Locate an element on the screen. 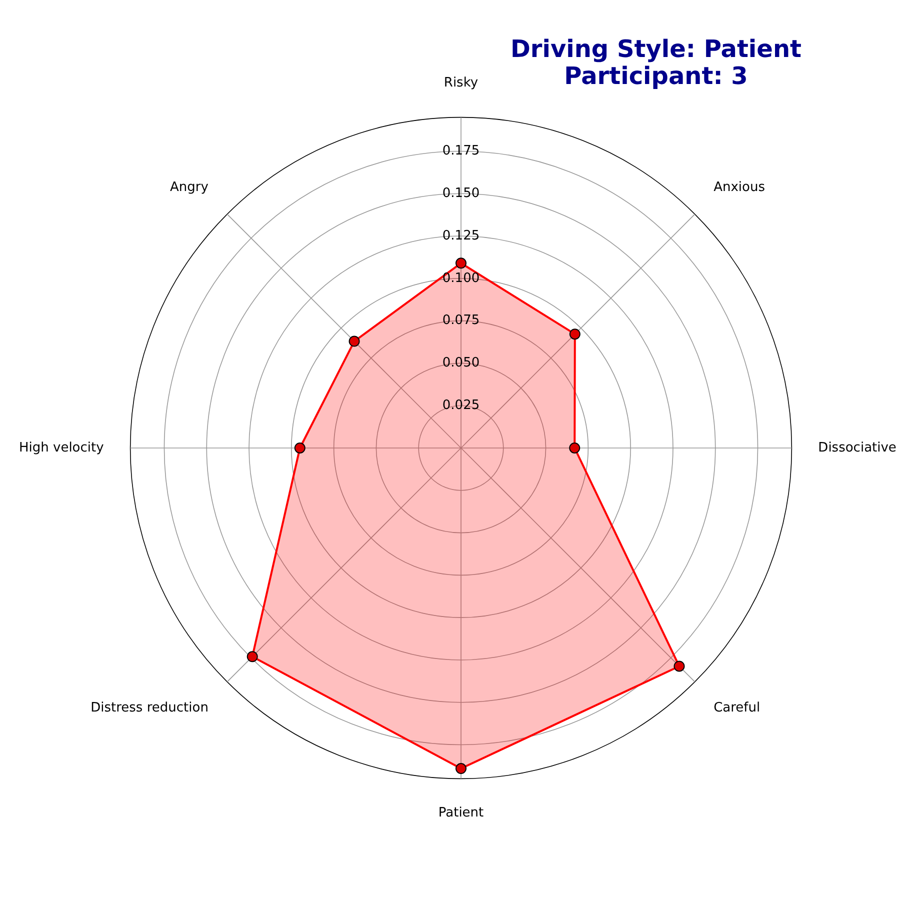 The image size is (900, 900). spoke-label: Dissociative is located at coordinates (857, 448).